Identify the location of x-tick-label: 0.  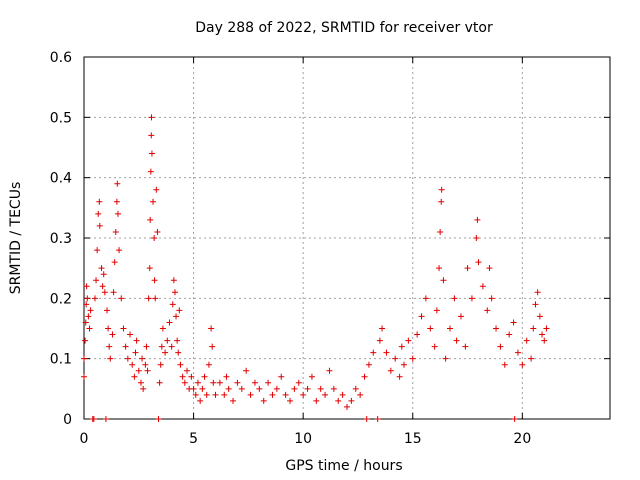
(84, 439).